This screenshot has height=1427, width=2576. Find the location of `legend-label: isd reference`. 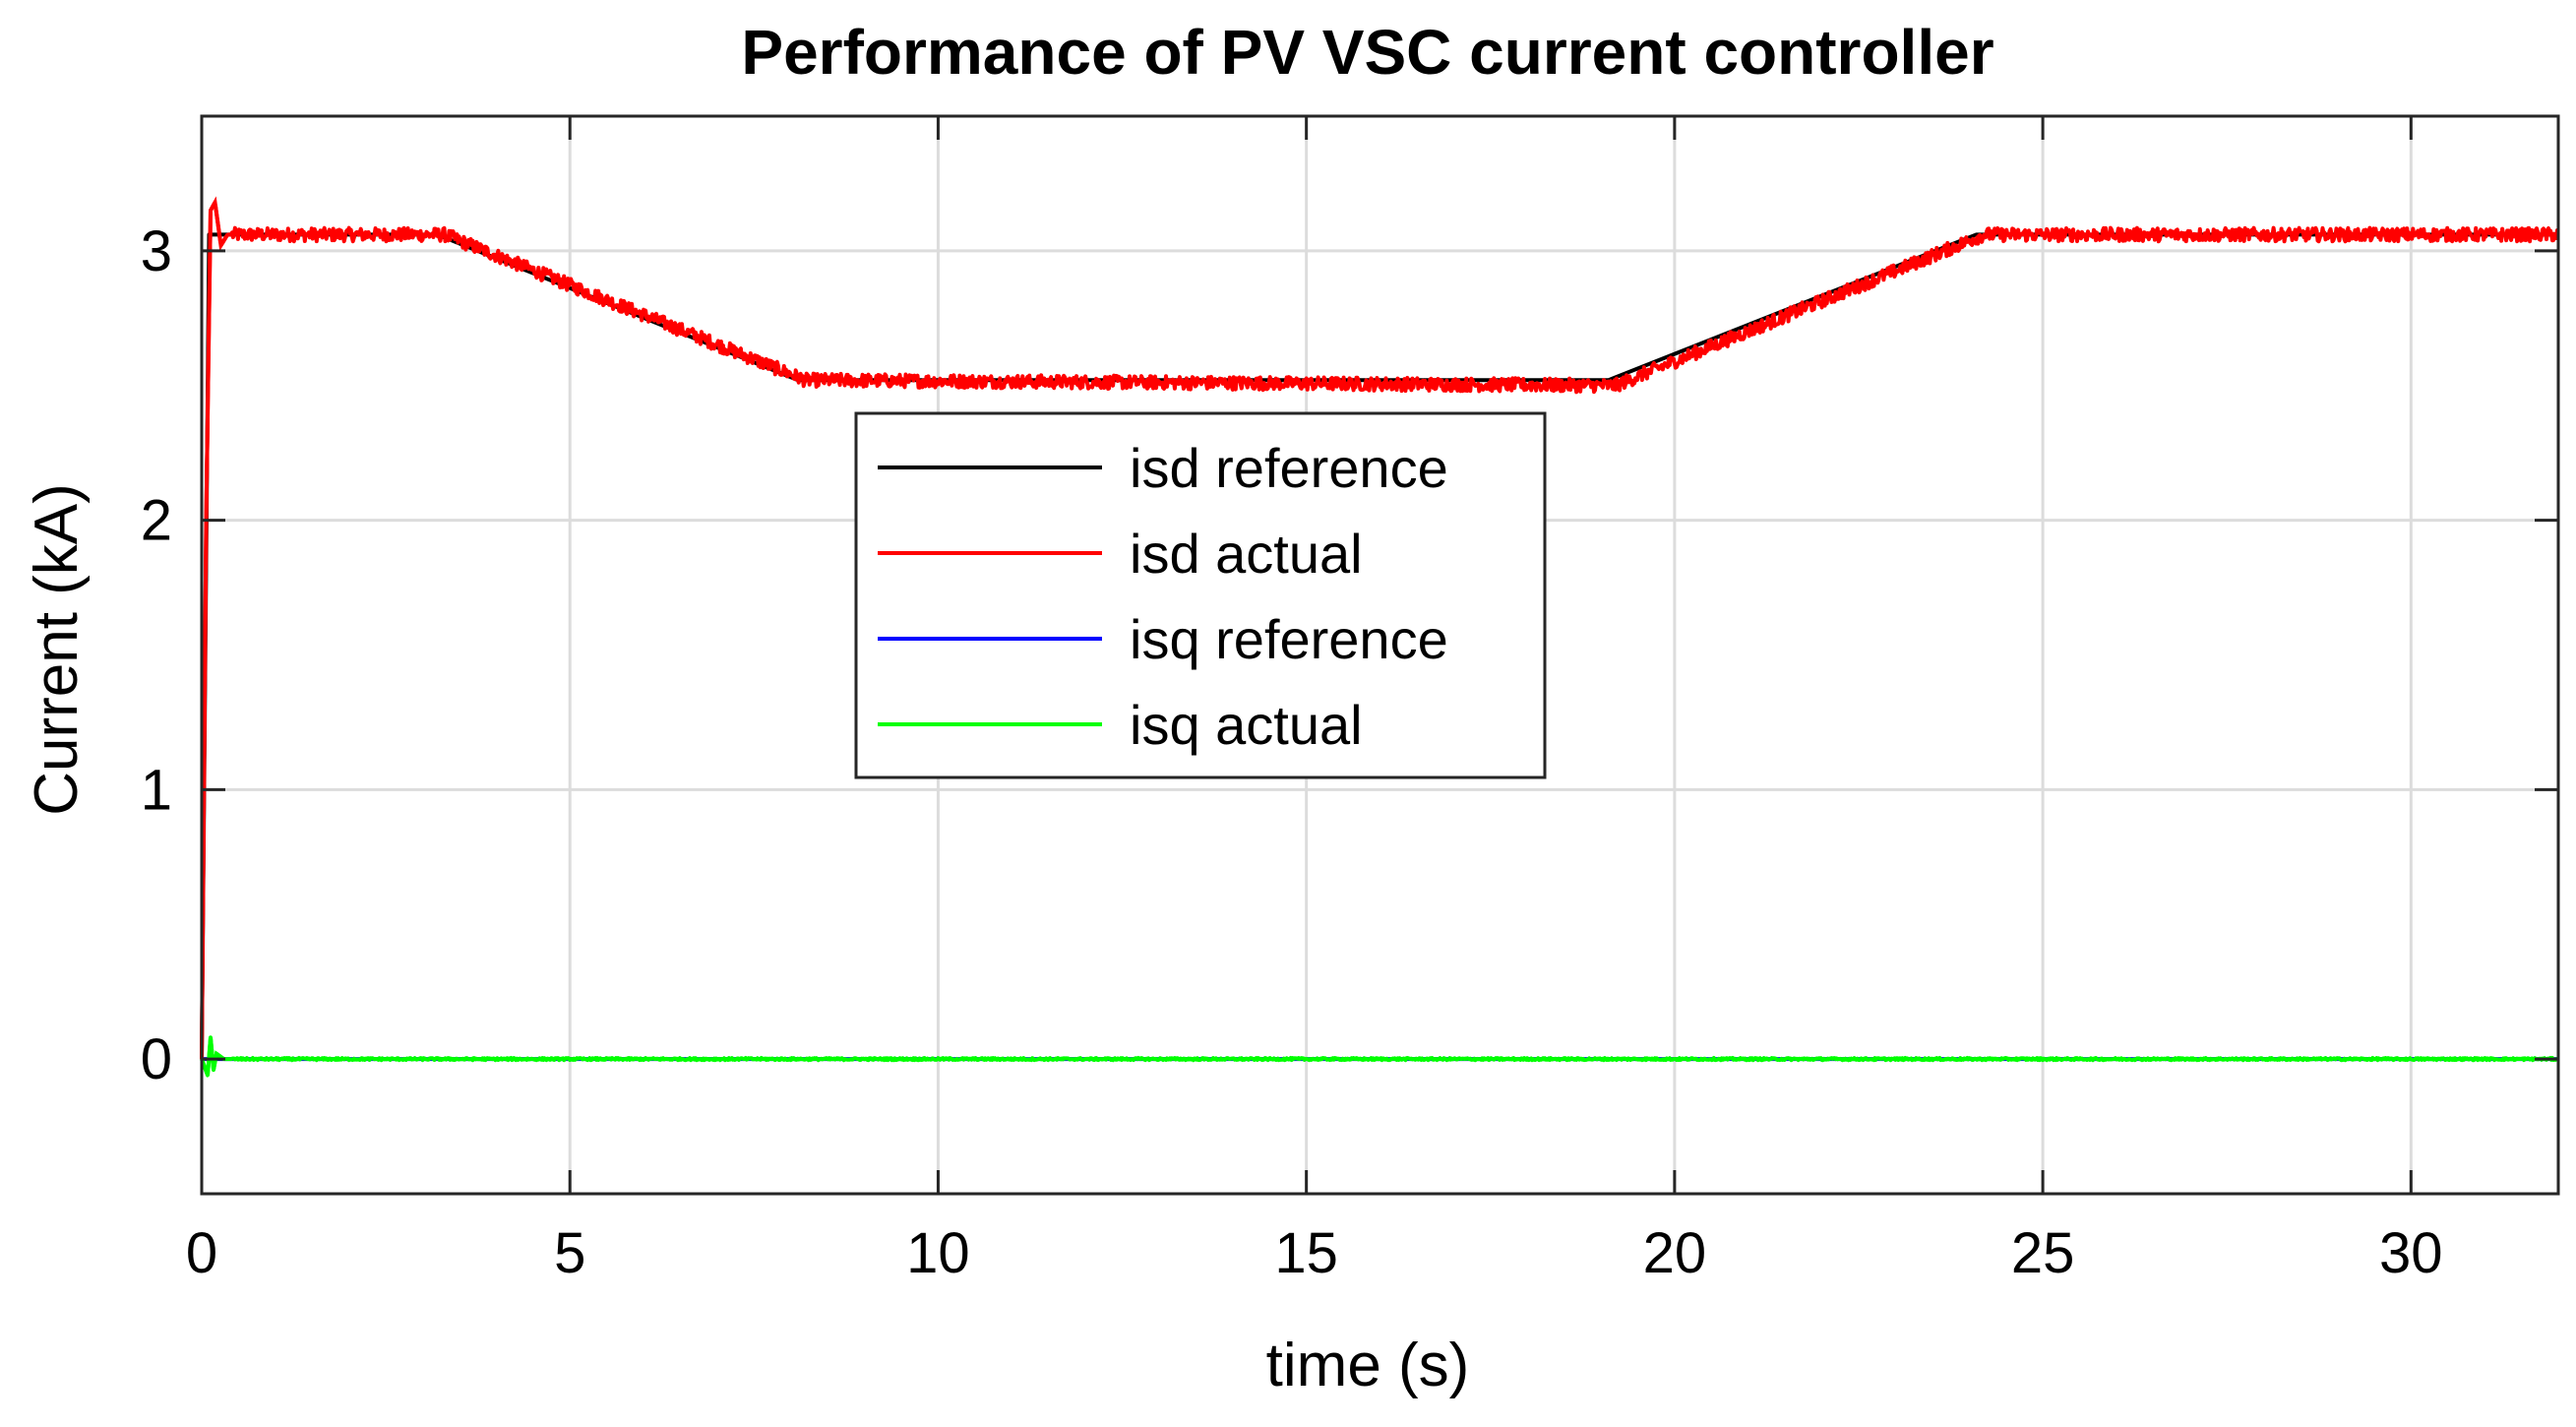

legend-label: isd reference is located at coordinates (1289, 468).